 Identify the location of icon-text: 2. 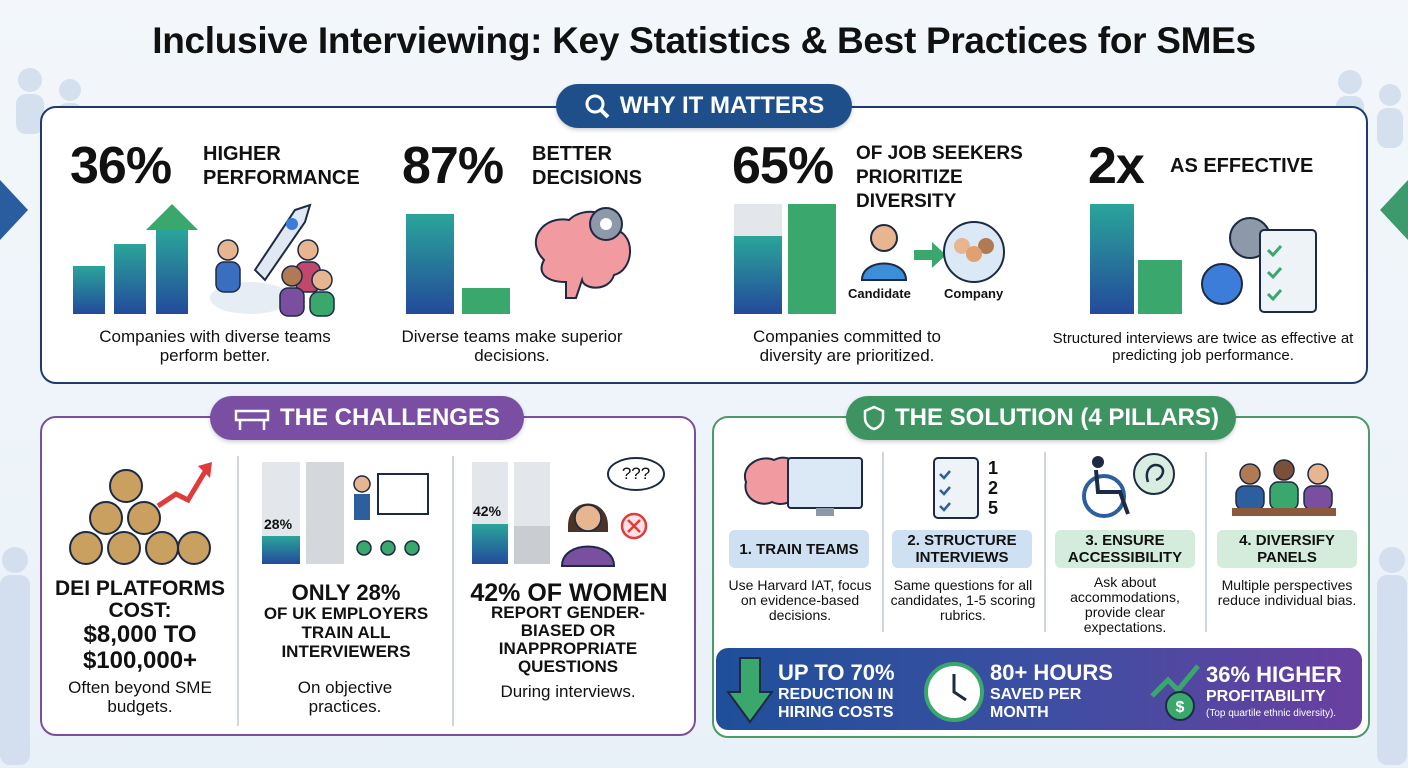
(993, 488).